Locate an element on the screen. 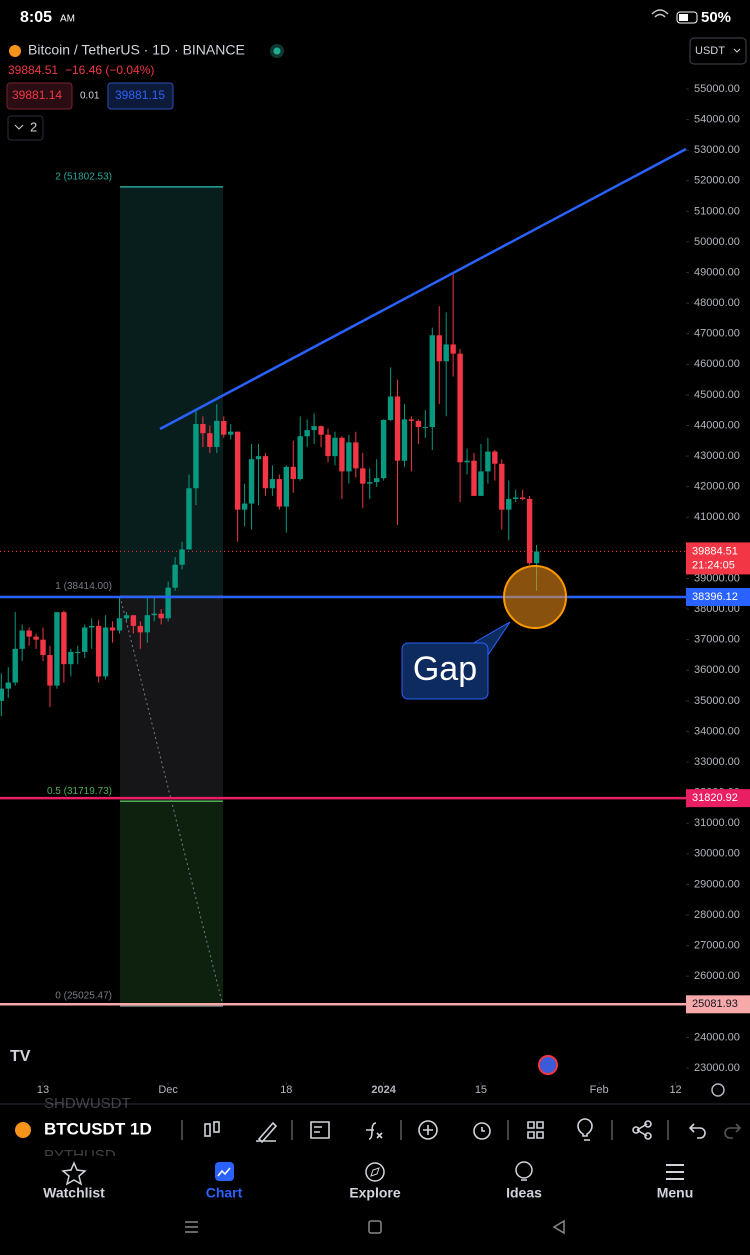 The width and height of the screenshot is (750, 1255). recent-apps is located at coordinates (191, 1227).